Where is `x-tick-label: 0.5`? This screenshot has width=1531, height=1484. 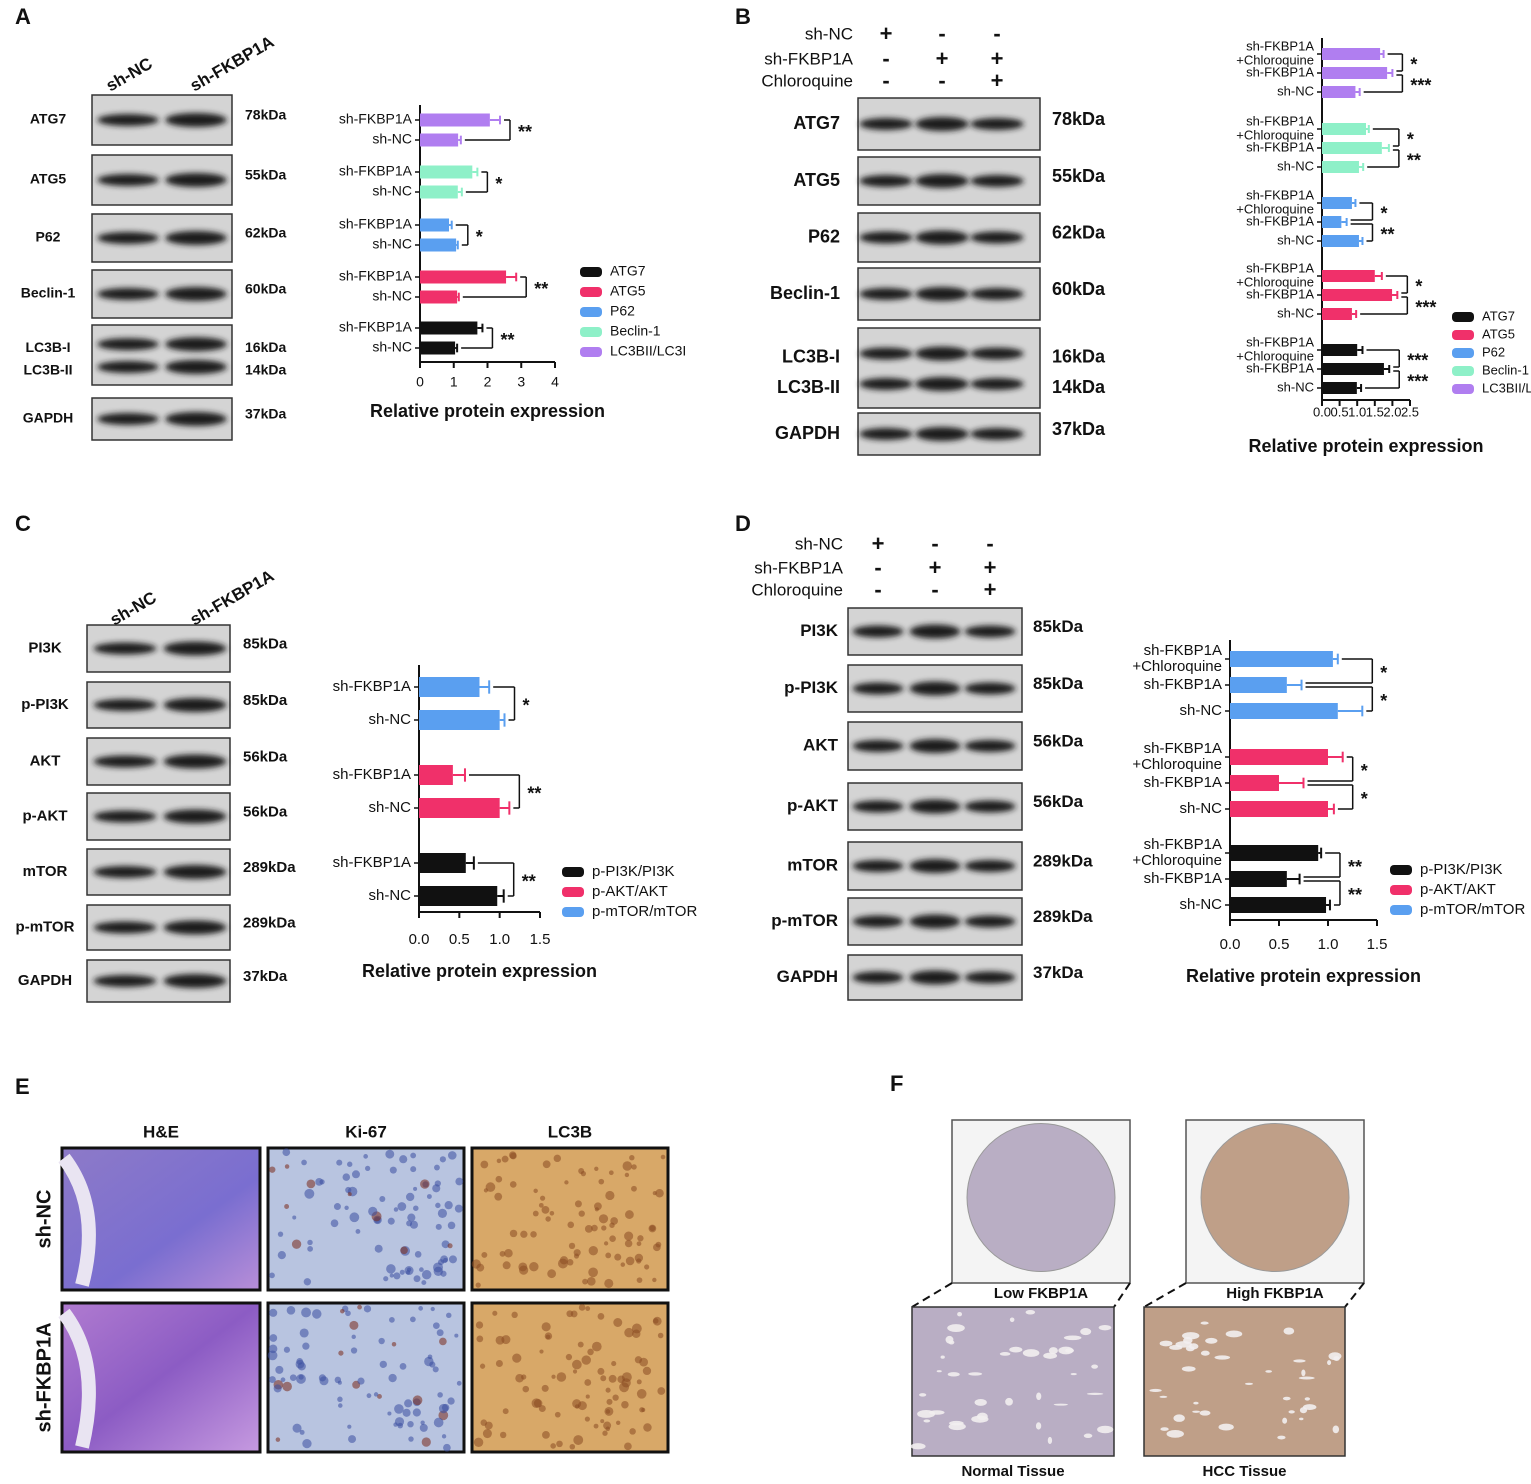
x-tick-label: 0.5 is located at coordinates (1340, 411).